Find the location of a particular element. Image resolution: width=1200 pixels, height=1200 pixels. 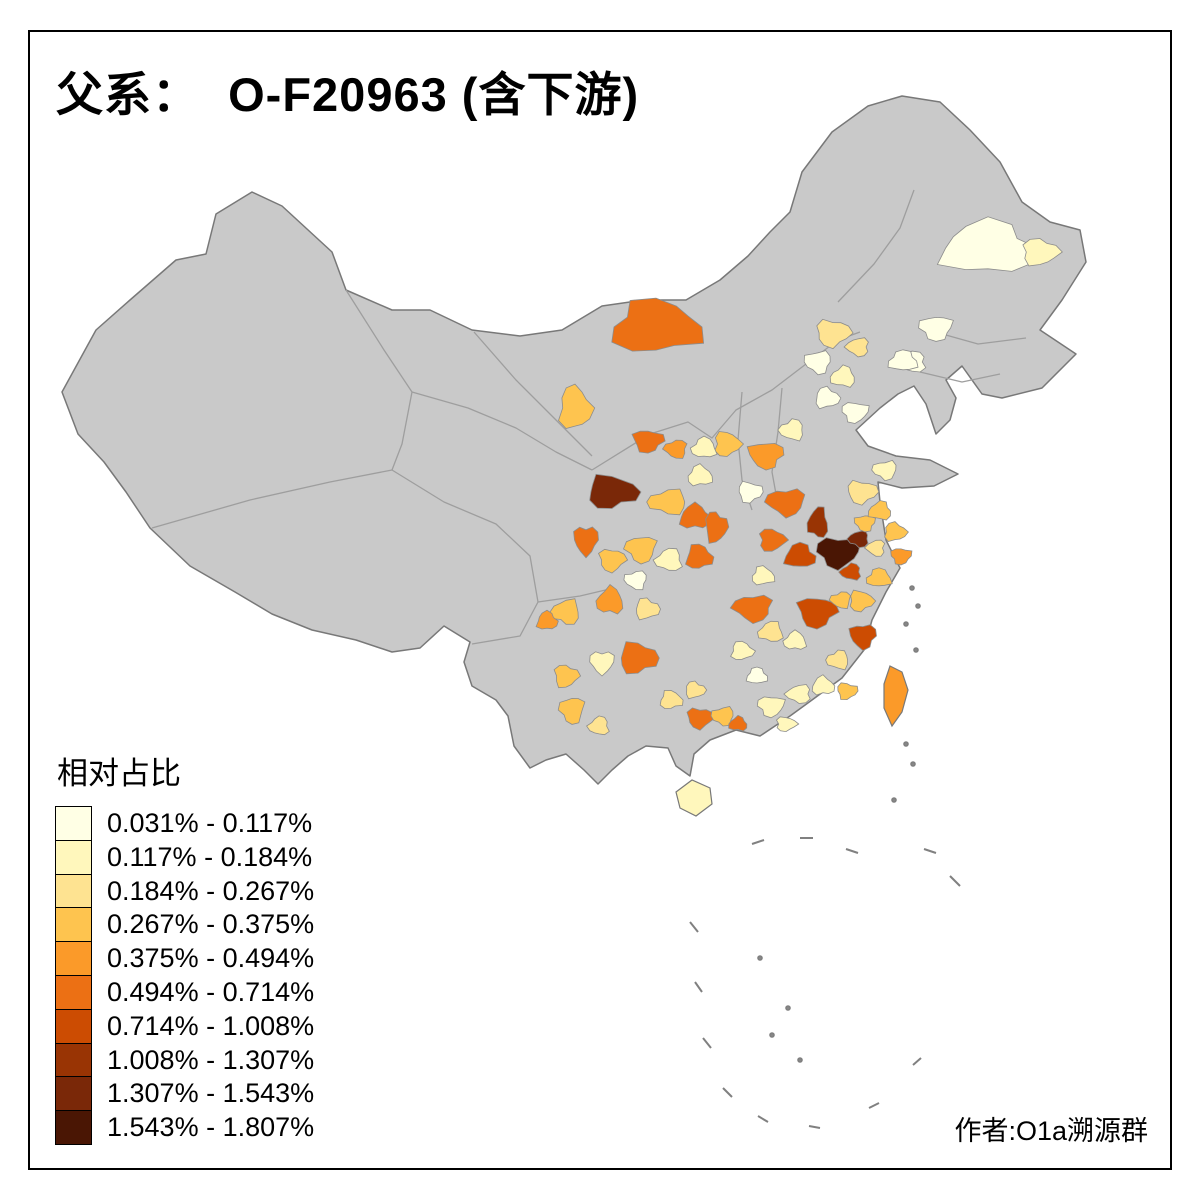

legend-label: 0.184% - 0.267% is located at coordinates (211, 890).